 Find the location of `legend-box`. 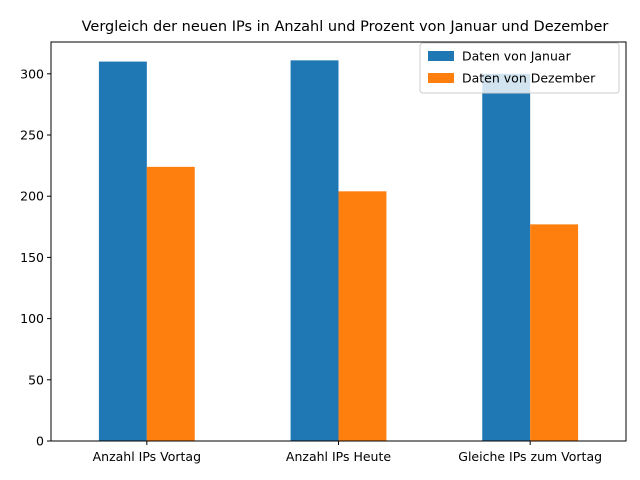

legend-box is located at coordinates (519, 68).